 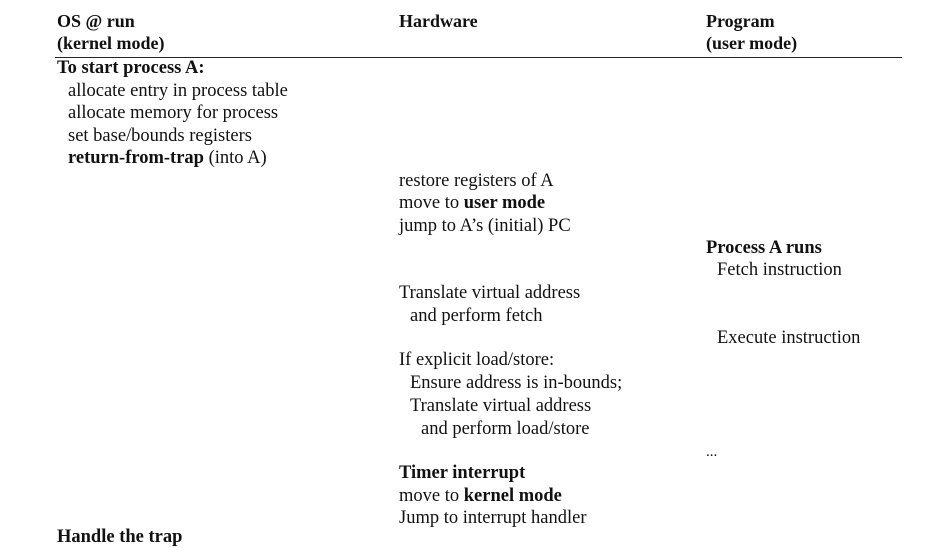 I want to click on hw-if-explicit: If explicit load/store:, so click(x=477, y=360).